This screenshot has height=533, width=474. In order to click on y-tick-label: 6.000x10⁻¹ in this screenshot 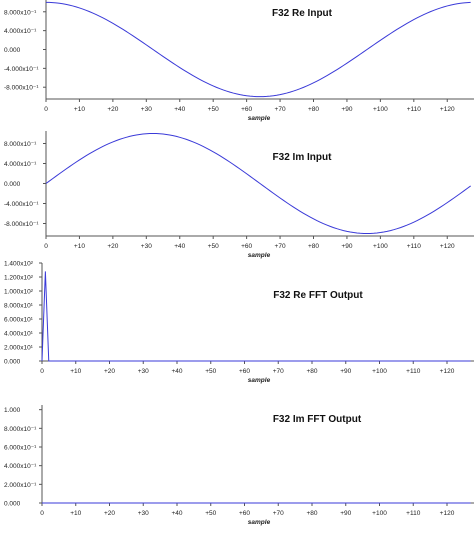, I will do `click(20, 448)`.